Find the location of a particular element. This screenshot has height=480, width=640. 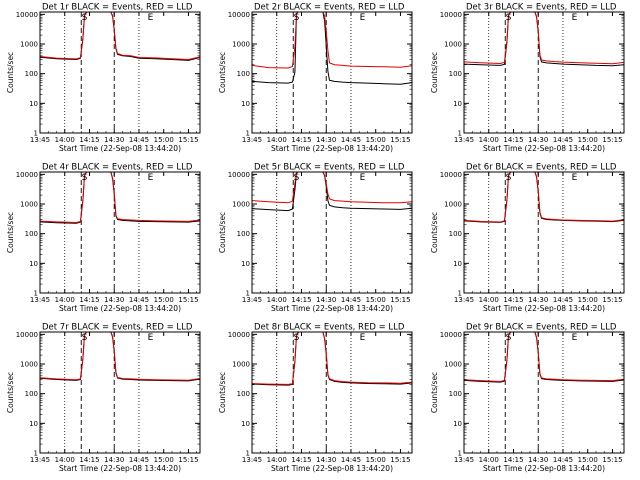

panel-title: Det 3r BLACK = Events, RED = LLD is located at coordinates (541, 8).